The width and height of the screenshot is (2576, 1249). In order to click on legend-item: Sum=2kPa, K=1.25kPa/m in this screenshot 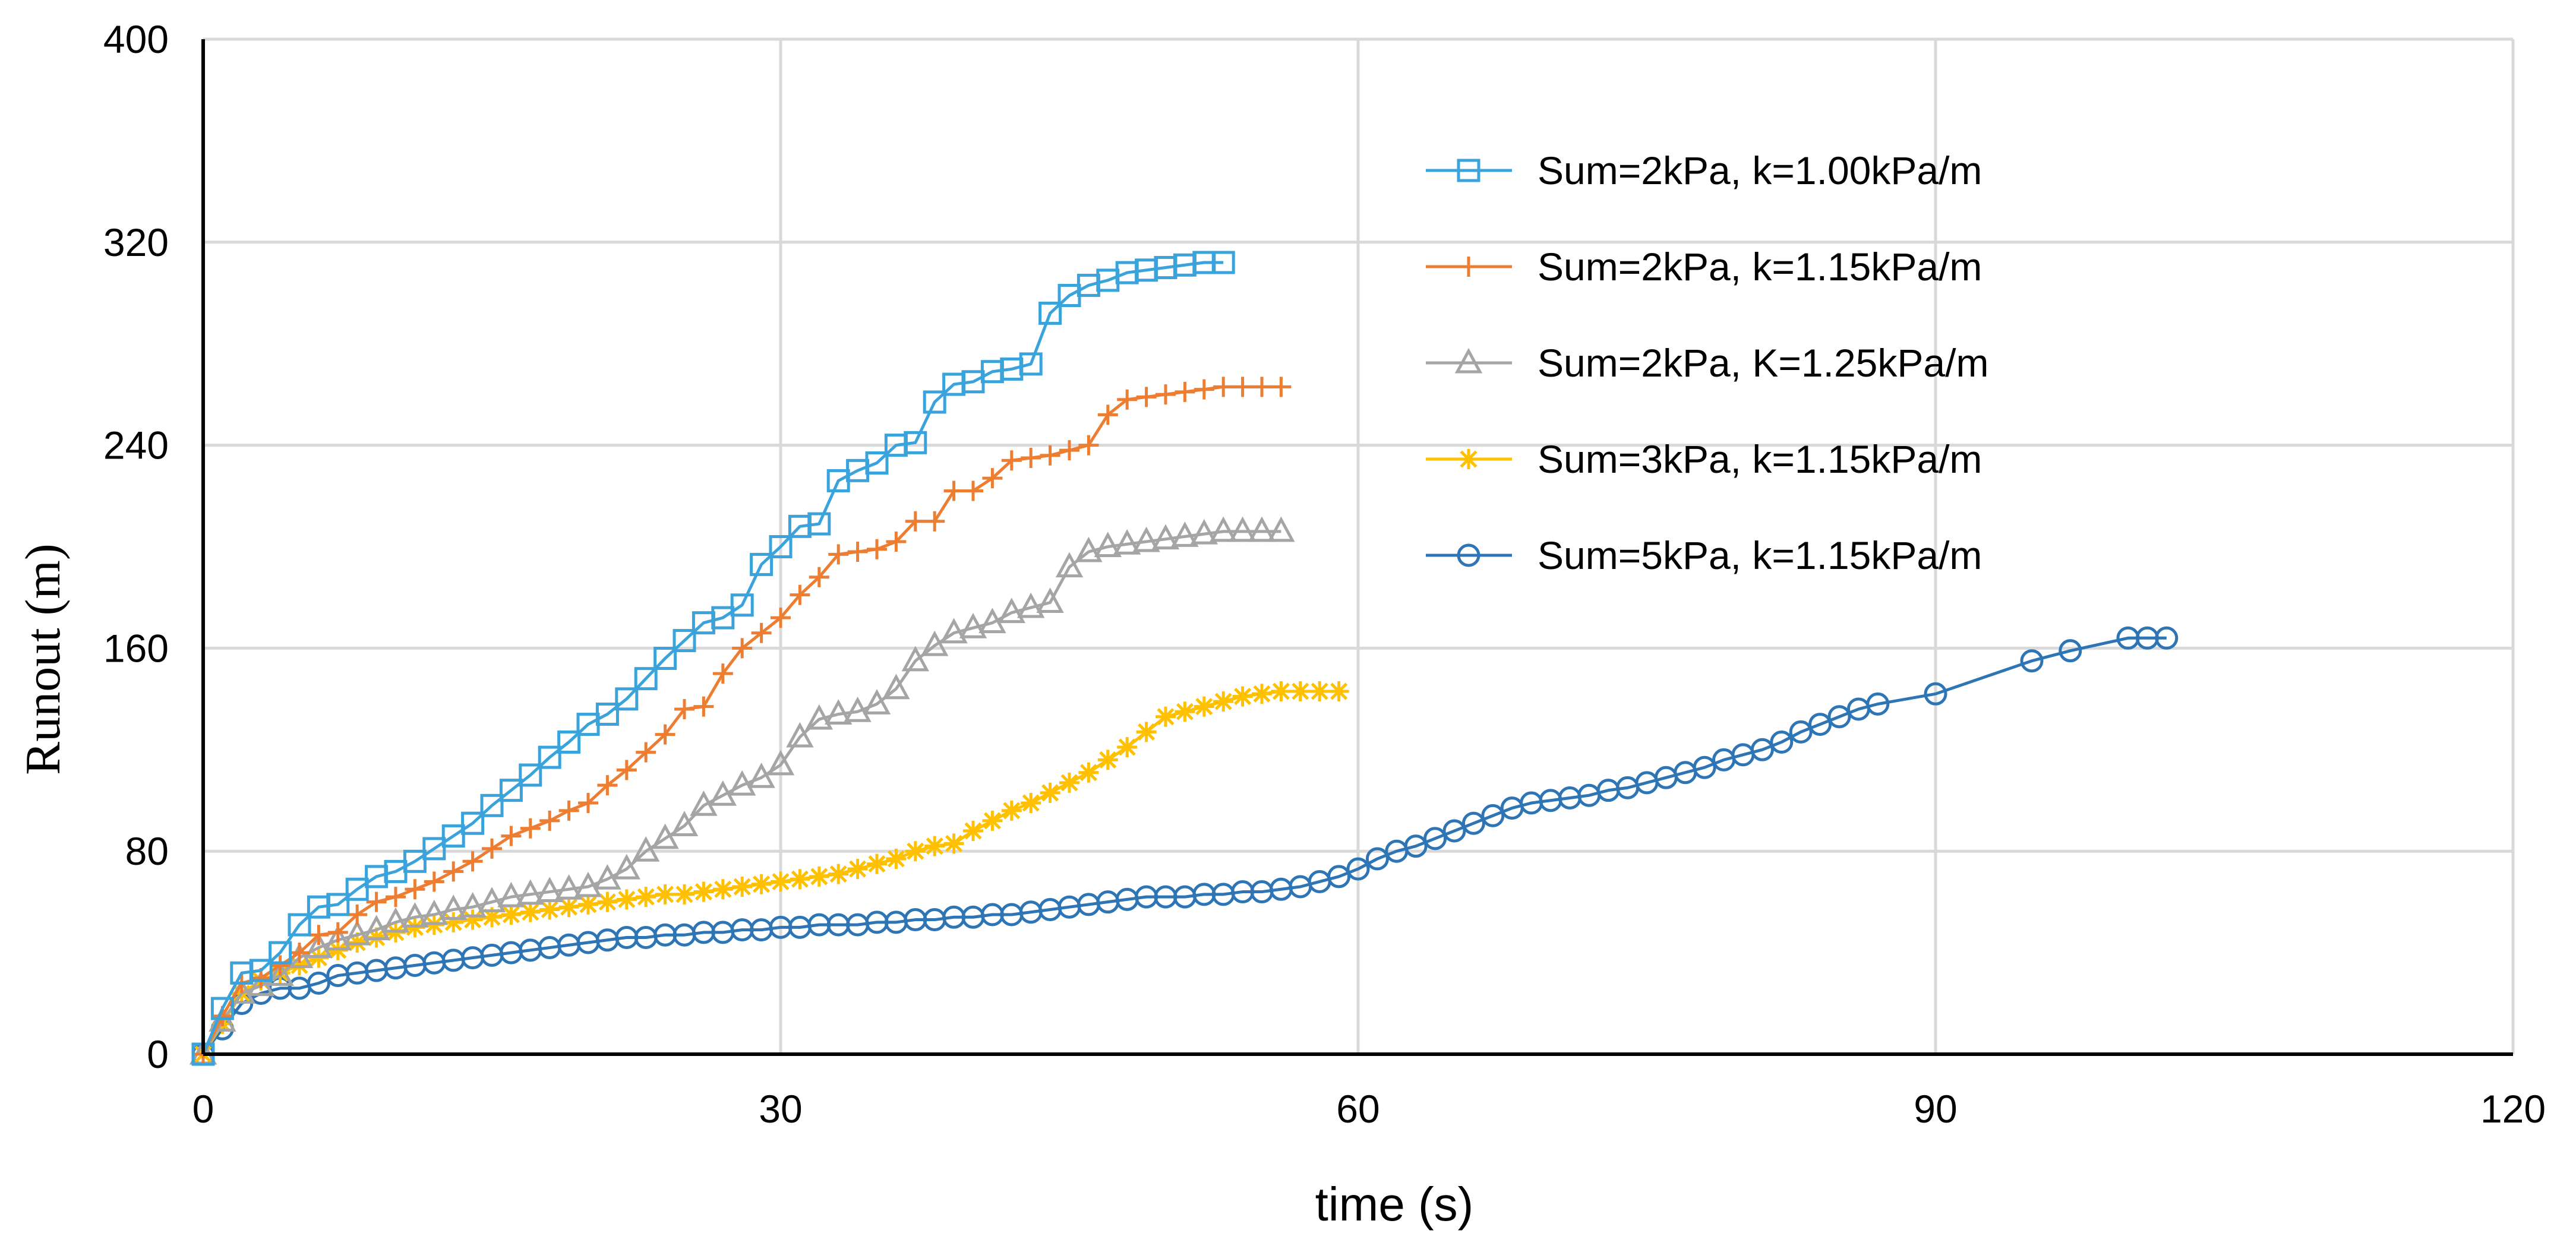, I will do `click(1707, 363)`.